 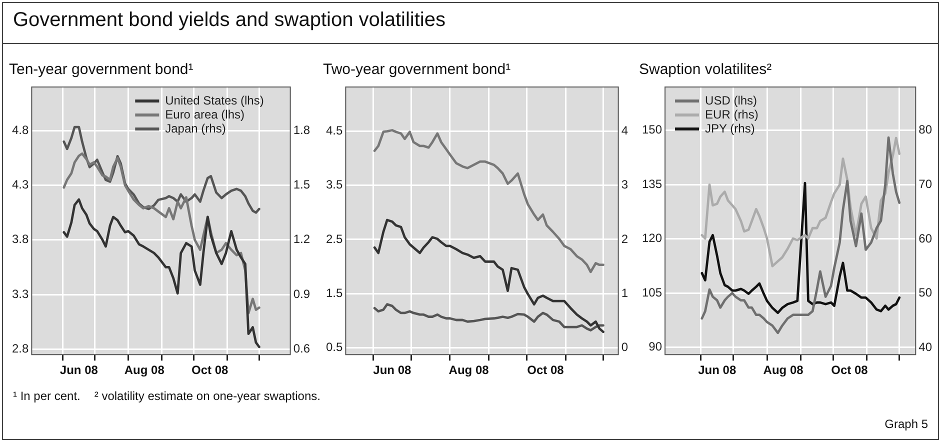 What do you see at coordinates (652, 129) in the screenshot?
I see `y-tick-label: 150` at bounding box center [652, 129].